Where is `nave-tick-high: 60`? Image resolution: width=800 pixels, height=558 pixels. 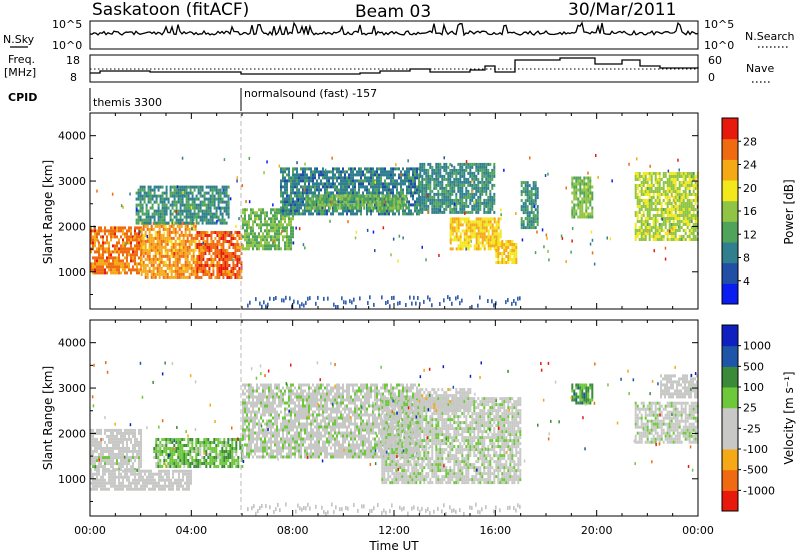 nave-tick-high: 60 is located at coordinates (715, 60).